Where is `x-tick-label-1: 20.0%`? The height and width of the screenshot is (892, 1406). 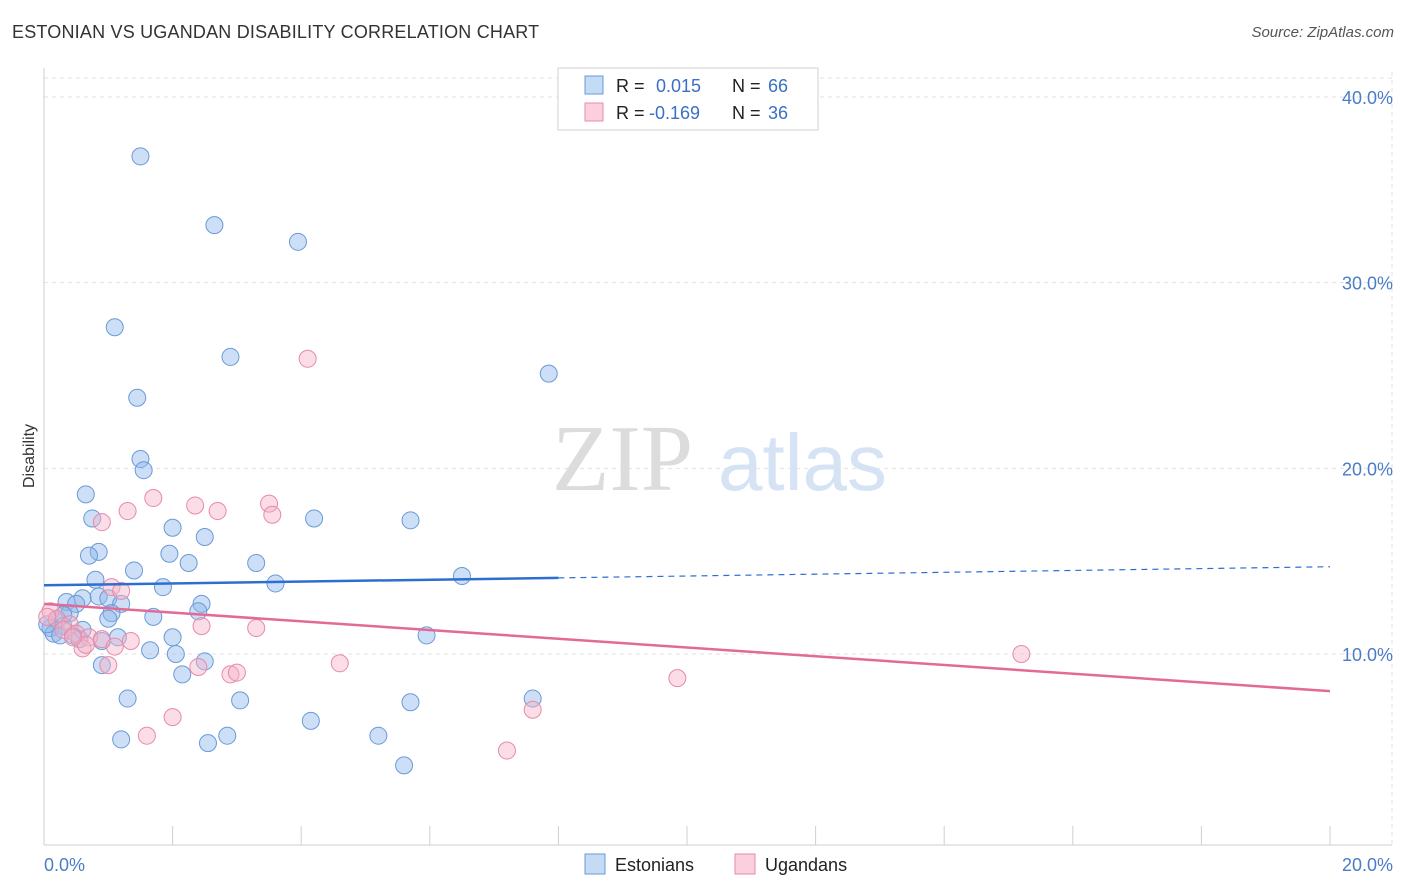
x-tick-label-1: 20.0% is located at coordinates (1367, 865).